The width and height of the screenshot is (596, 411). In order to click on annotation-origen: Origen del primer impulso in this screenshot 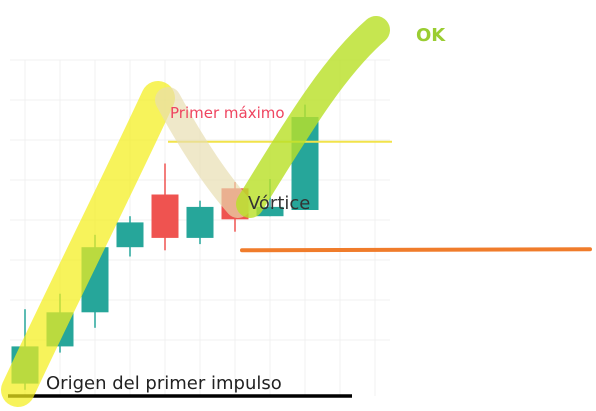, I will do `click(164, 383)`.